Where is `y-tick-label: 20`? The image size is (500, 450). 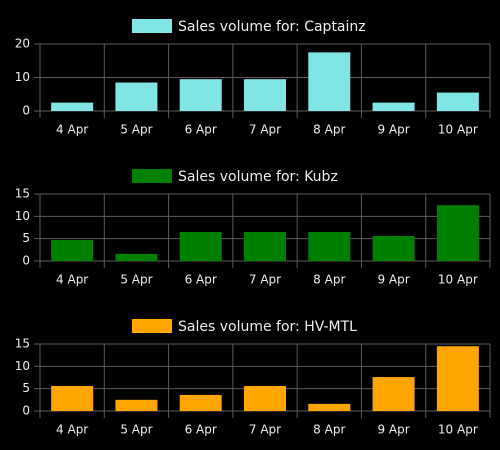
y-tick-label: 20 is located at coordinates (22, 44).